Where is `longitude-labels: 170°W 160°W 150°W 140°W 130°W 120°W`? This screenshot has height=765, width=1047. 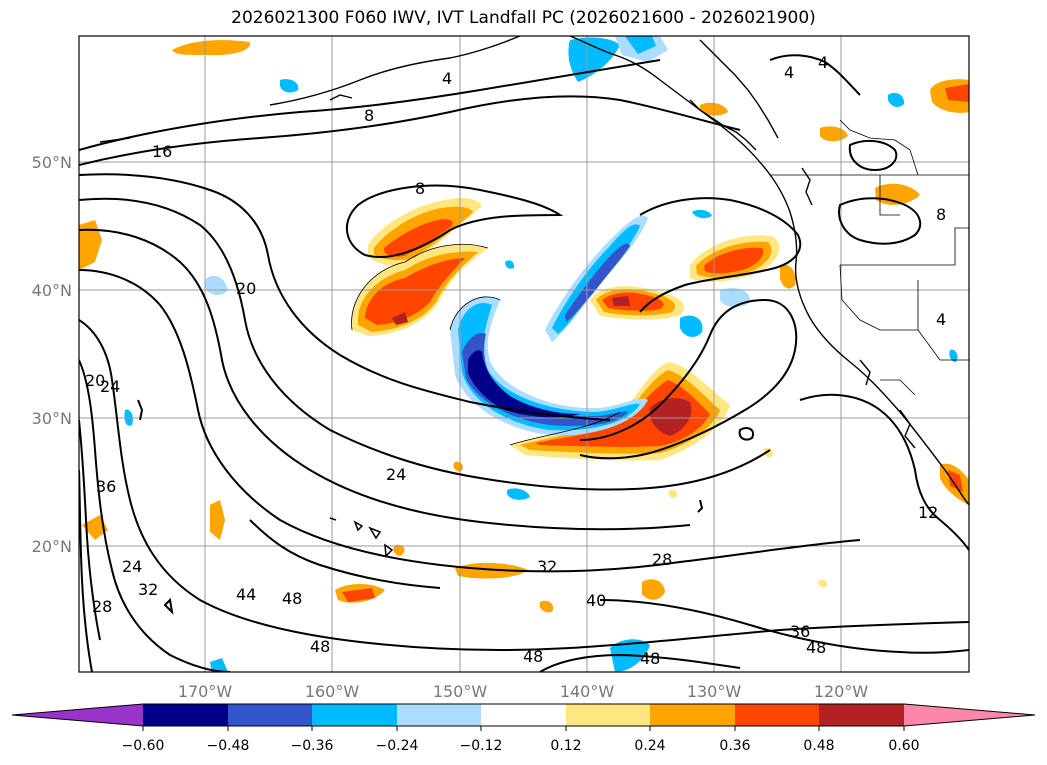
longitude-labels: 170°W 160°W 150°W 140°W 130°W 120°W is located at coordinates (523, 691).